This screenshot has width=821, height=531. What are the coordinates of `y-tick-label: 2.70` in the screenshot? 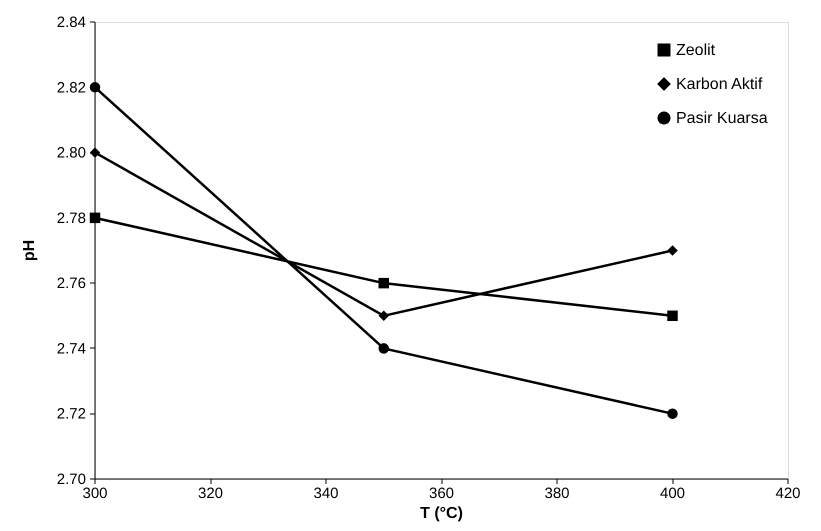 It's located at (71, 479).